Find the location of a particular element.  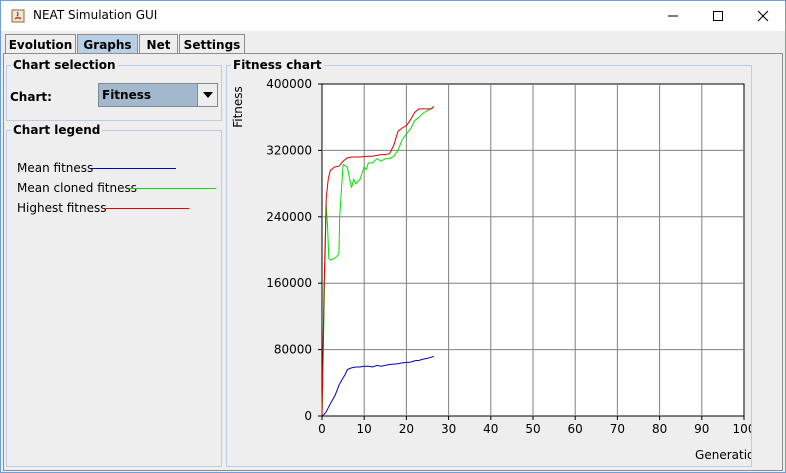

x-tick-label: 20 is located at coordinates (406, 429).